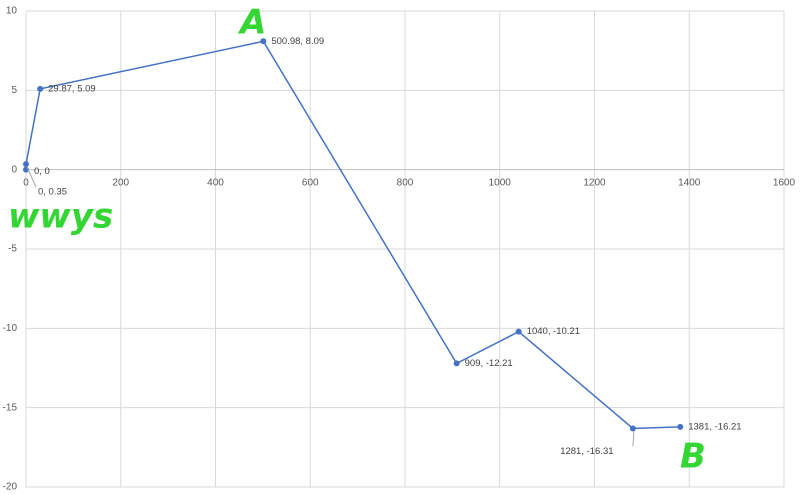  What do you see at coordinates (489, 363) in the screenshot?
I see `data-label: 909, -12.21` at bounding box center [489, 363].